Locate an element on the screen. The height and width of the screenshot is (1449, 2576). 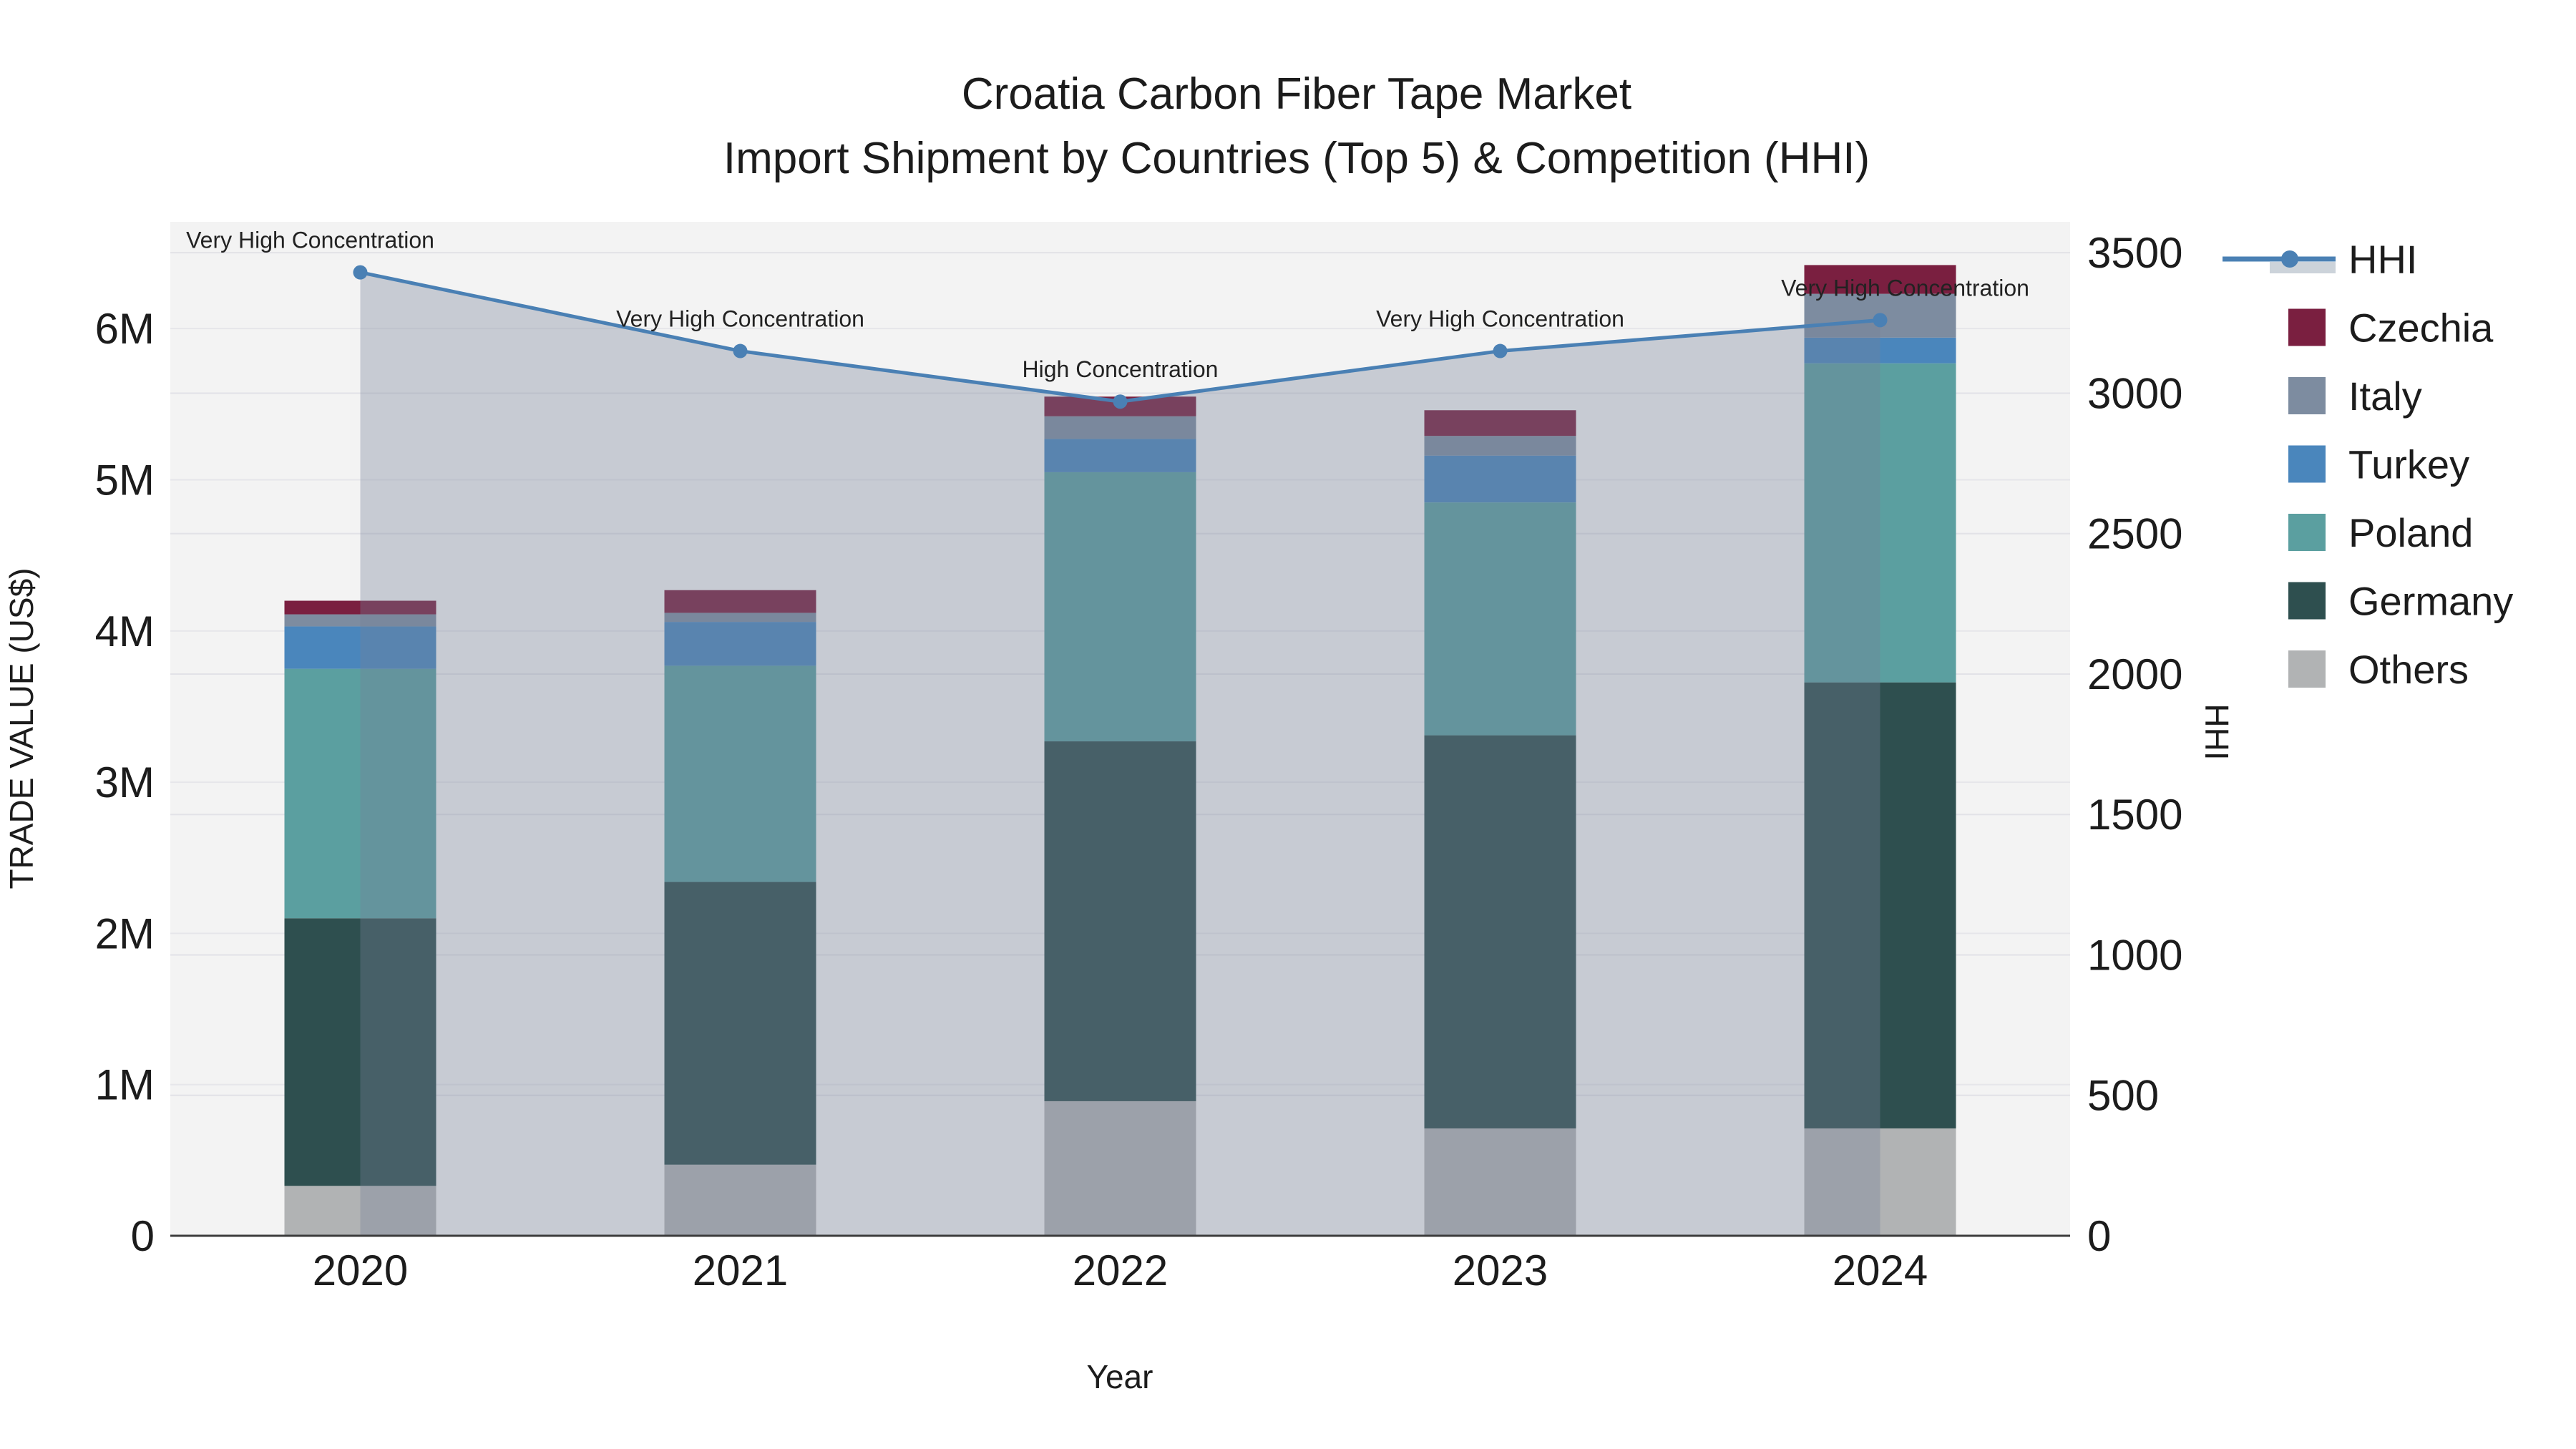
bar-germany-2024 is located at coordinates (1880, 905).